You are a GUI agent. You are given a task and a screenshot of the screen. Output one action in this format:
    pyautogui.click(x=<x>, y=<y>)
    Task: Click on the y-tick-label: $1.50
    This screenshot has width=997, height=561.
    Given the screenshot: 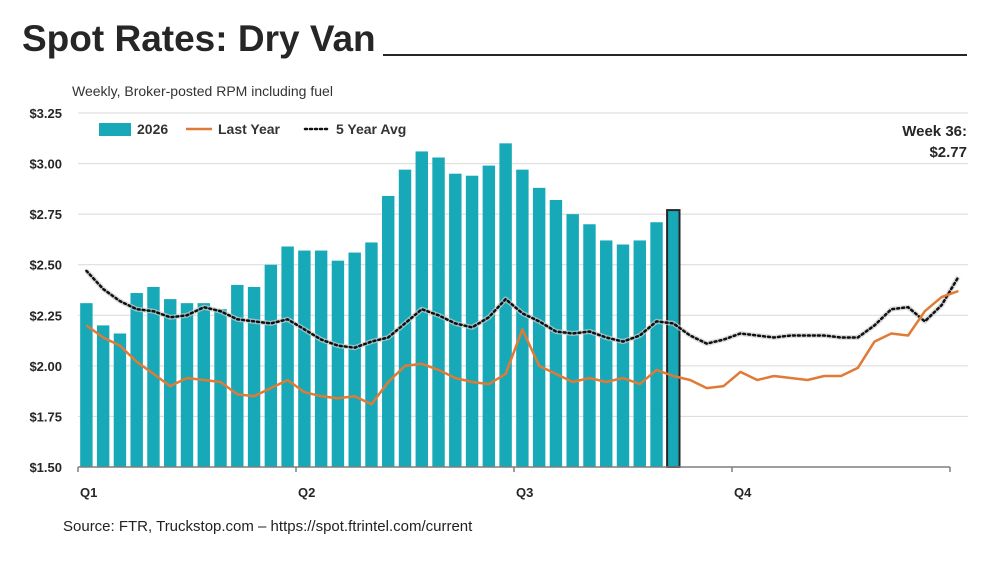 What is the action you would take?
    pyautogui.click(x=45, y=467)
    